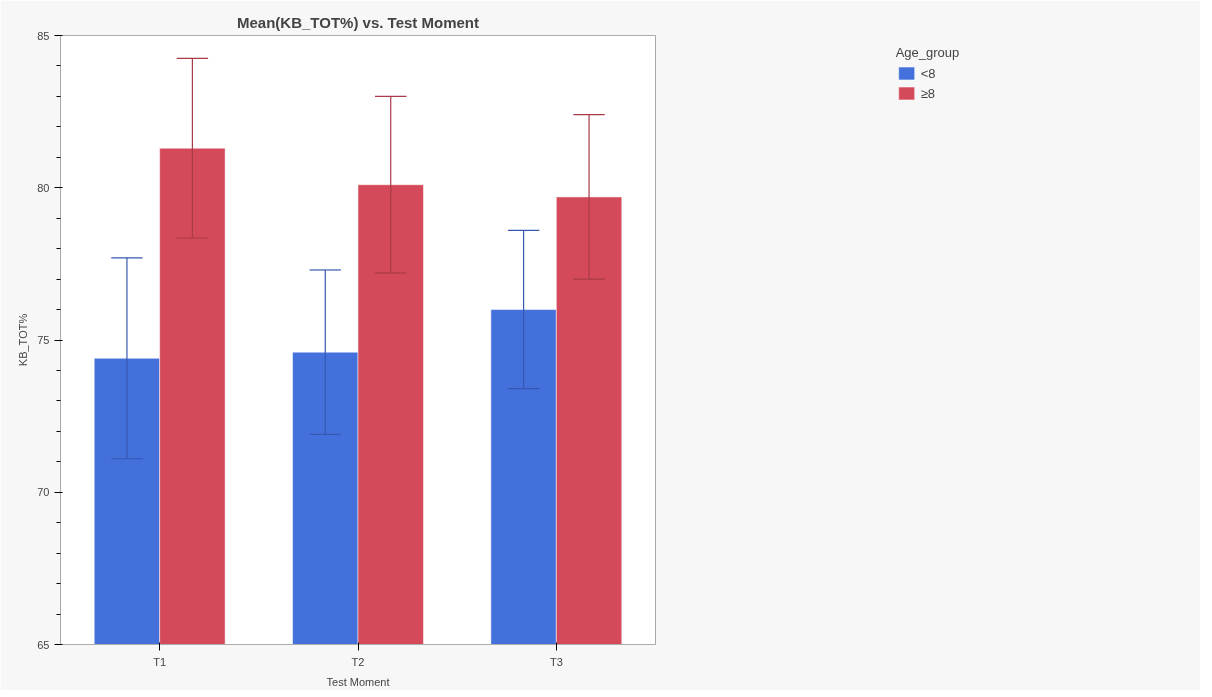 The width and height of the screenshot is (1212, 697). Describe the element at coordinates (23, 340) in the screenshot. I see `y-axis-title: KB_TOT%` at that location.